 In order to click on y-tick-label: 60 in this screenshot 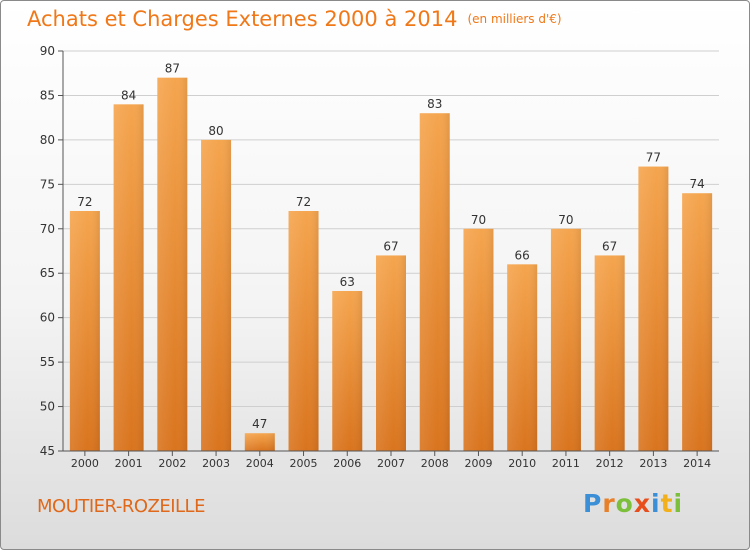, I will do `click(47, 318)`.